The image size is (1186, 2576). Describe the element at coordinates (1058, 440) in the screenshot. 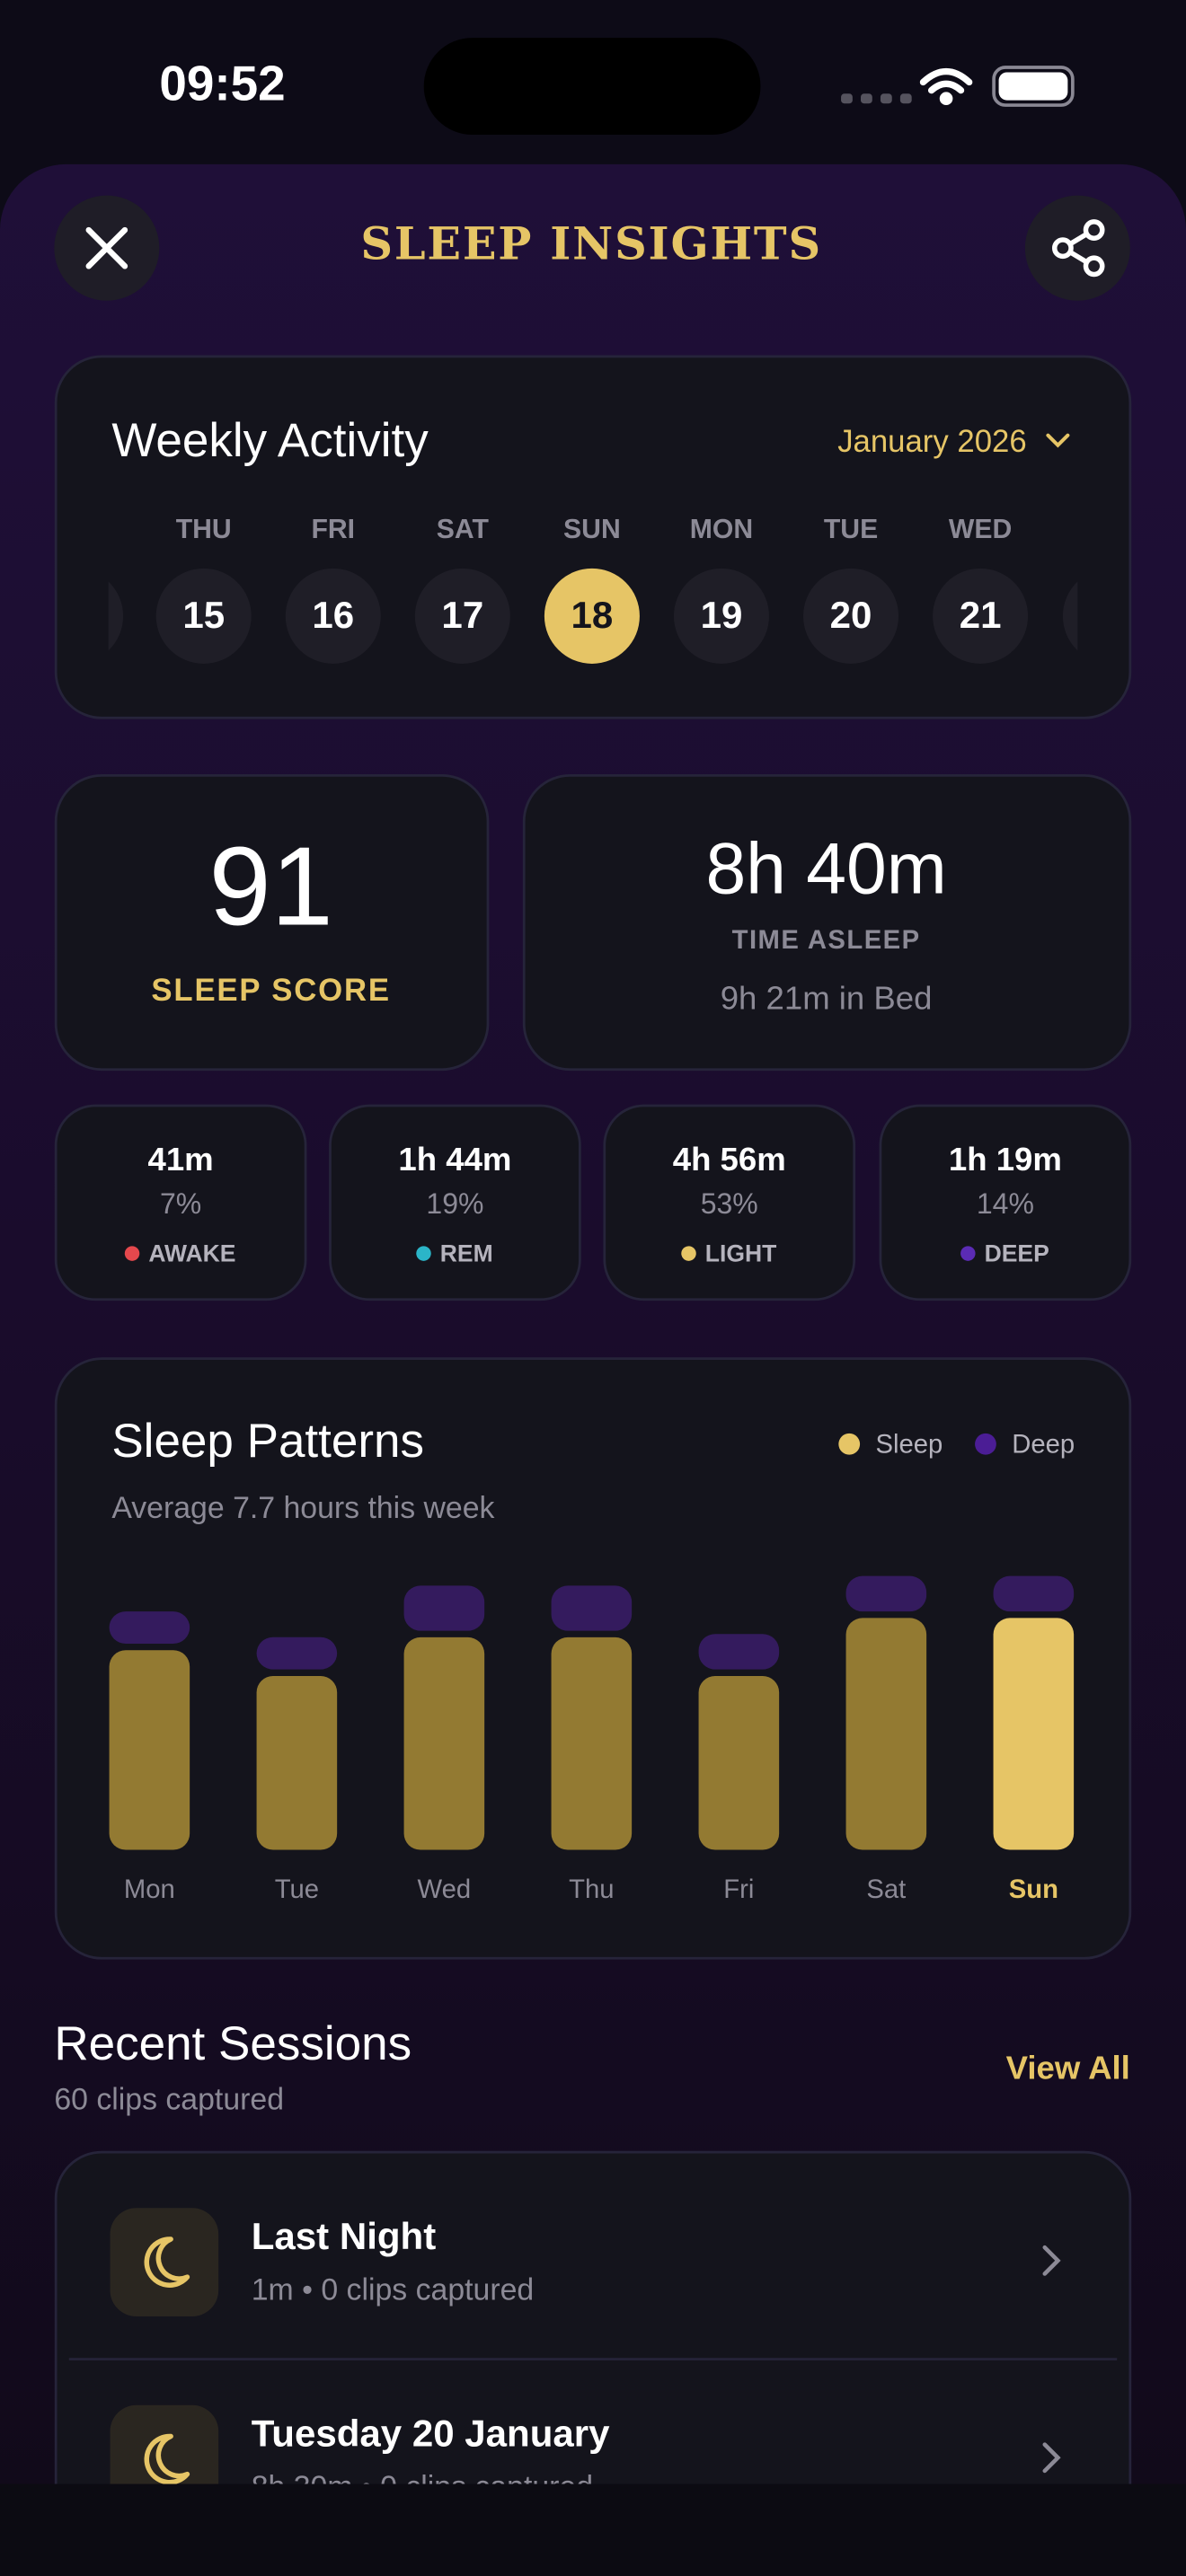

I see `month-chevron` at that location.